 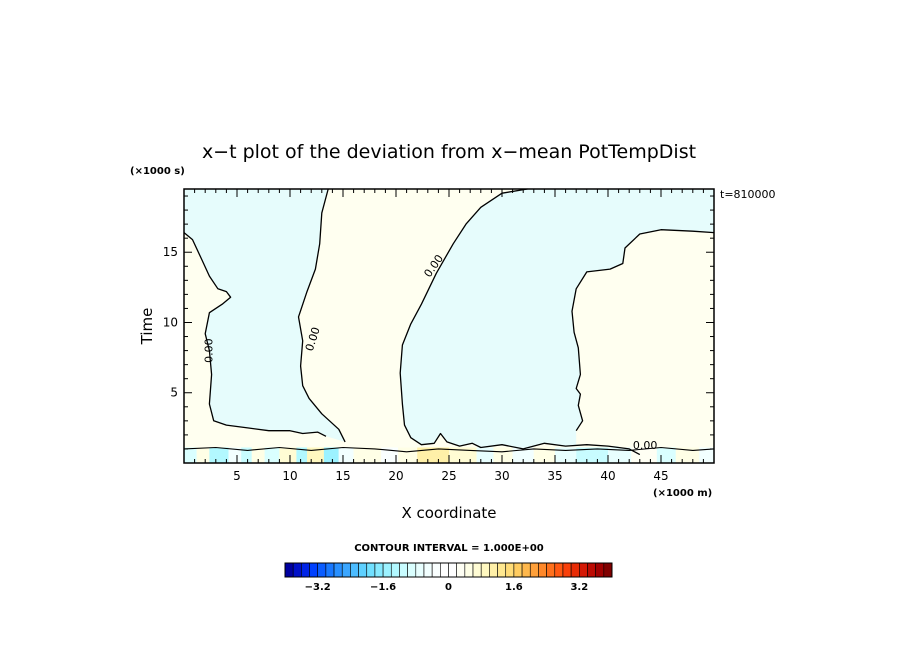 What do you see at coordinates (237, 476) in the screenshot?
I see `x-tick-label: 5` at bounding box center [237, 476].